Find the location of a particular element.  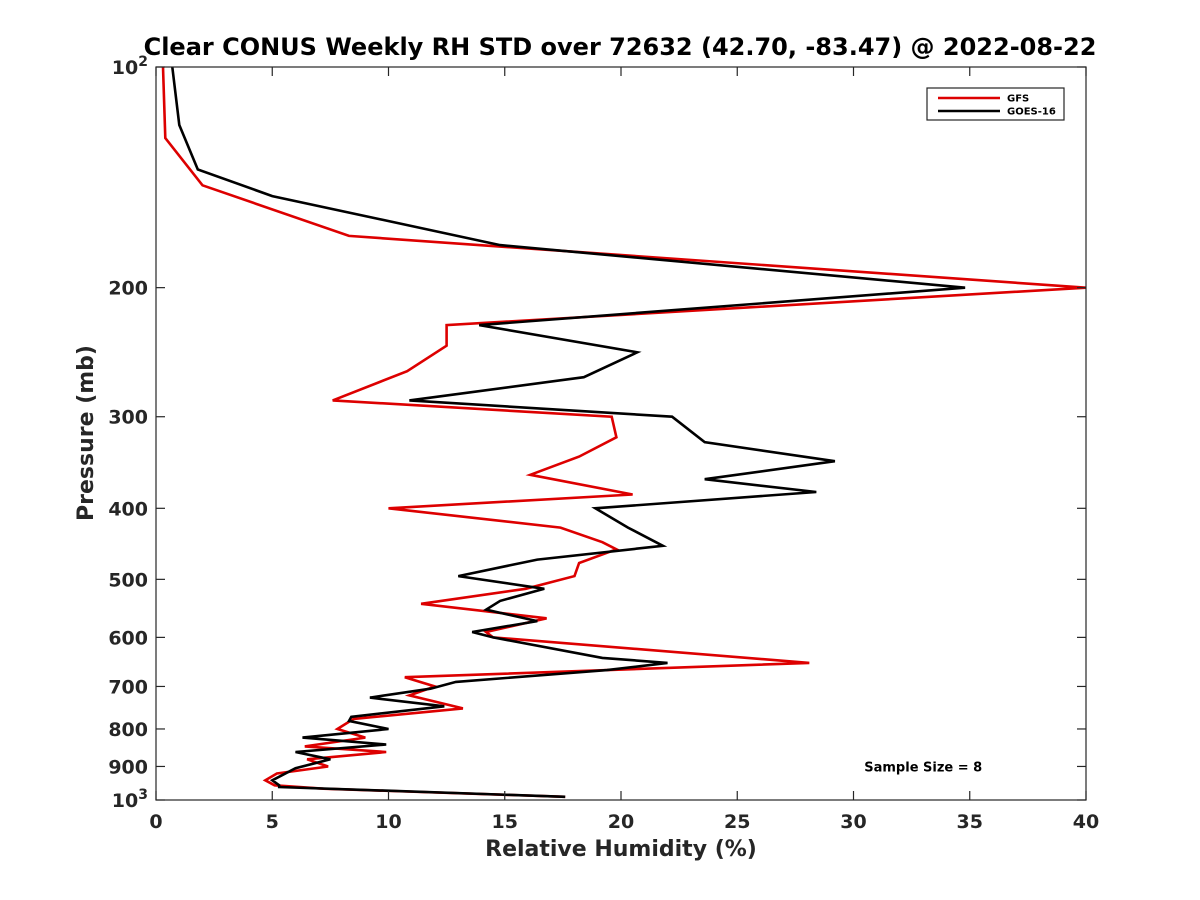

legend-box is located at coordinates (995, 104).